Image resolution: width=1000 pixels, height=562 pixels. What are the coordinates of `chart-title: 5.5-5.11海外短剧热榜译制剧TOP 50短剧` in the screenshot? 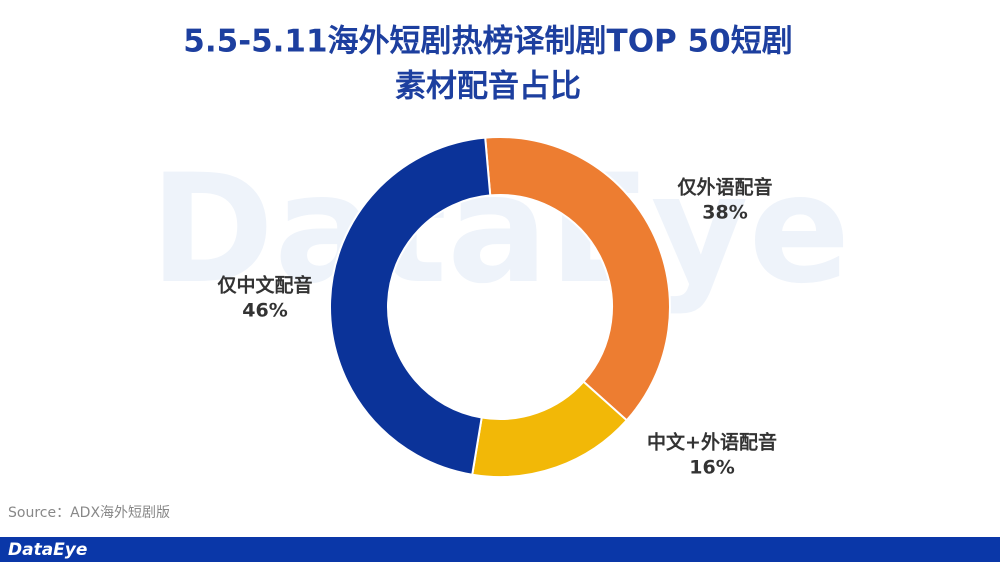 It's located at (487, 42).